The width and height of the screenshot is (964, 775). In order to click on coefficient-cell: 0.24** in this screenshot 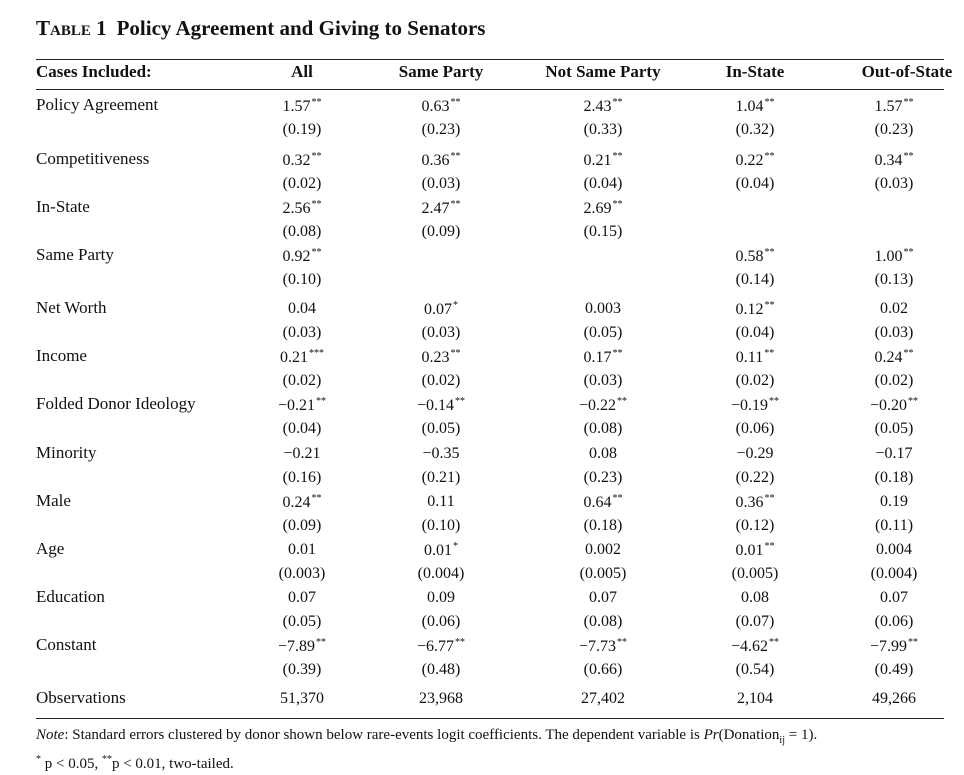, I will do `click(302, 502)`.